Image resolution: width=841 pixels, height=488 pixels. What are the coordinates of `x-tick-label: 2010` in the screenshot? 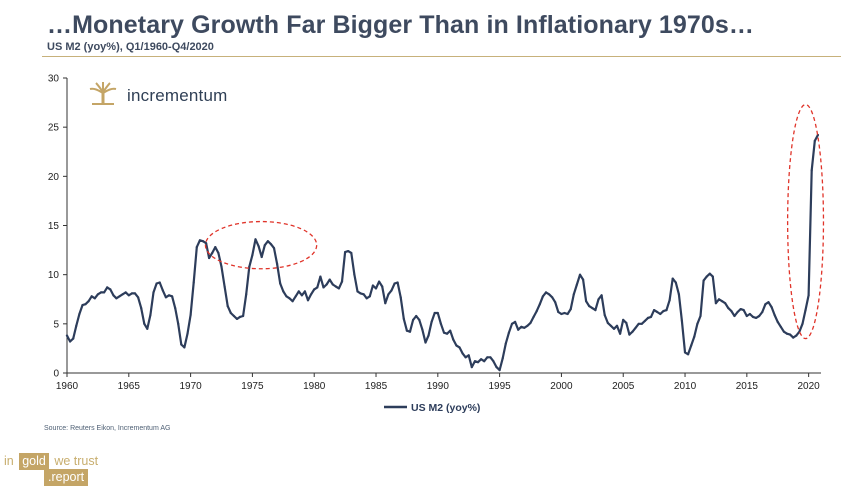 It's located at (685, 386).